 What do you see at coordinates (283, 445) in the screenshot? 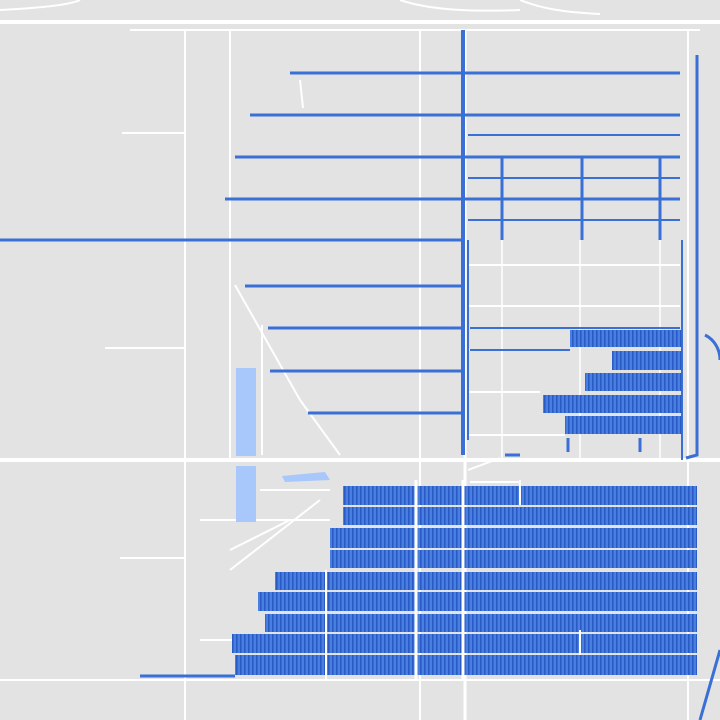
I see `ponds` at bounding box center [283, 445].